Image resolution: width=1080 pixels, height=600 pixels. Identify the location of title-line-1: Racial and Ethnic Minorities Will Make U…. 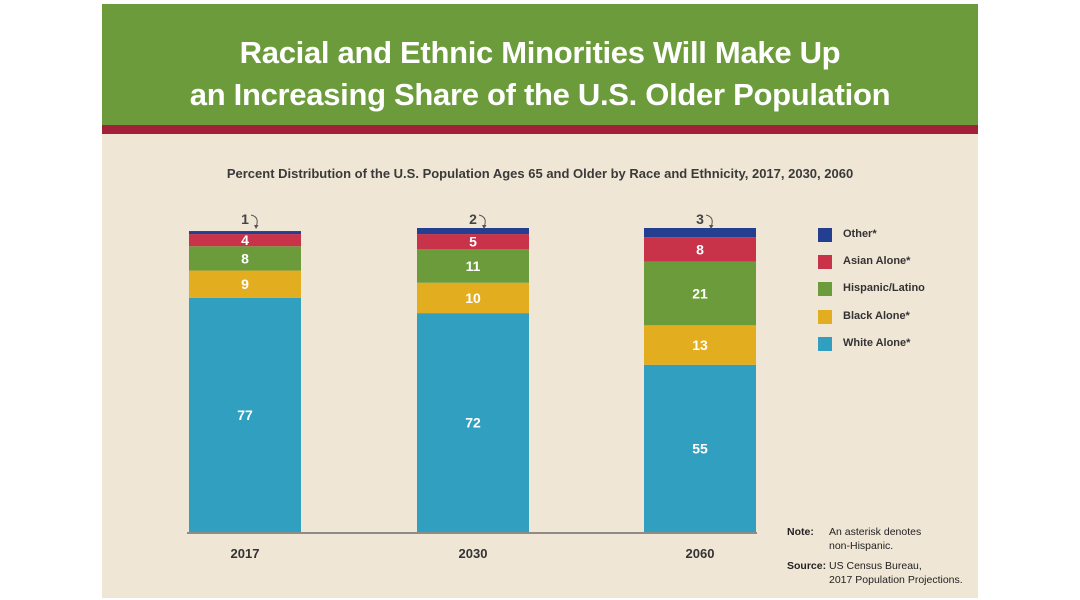
(540, 52).